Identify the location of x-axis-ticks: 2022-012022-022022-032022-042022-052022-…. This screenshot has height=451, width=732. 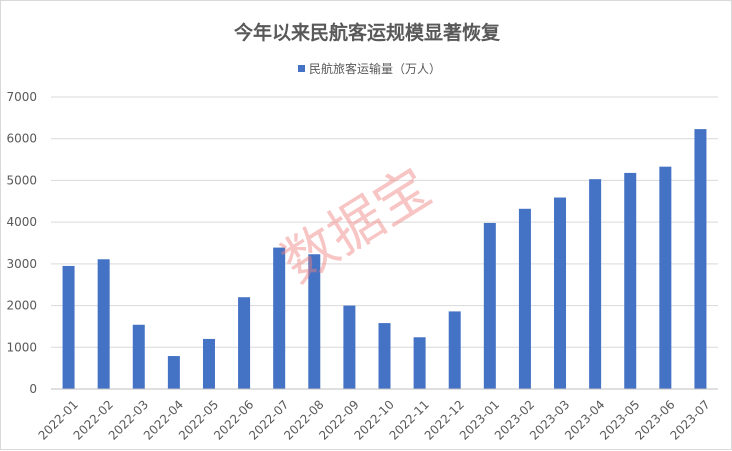
(374, 419).